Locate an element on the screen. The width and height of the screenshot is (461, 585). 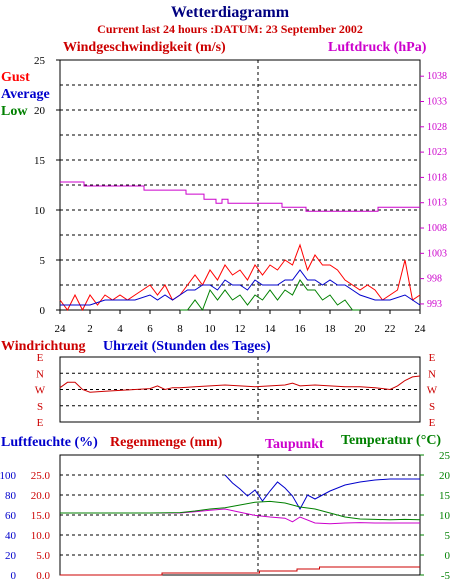
temperature-y-tick-label: 20 is located at coordinates (445, 476).